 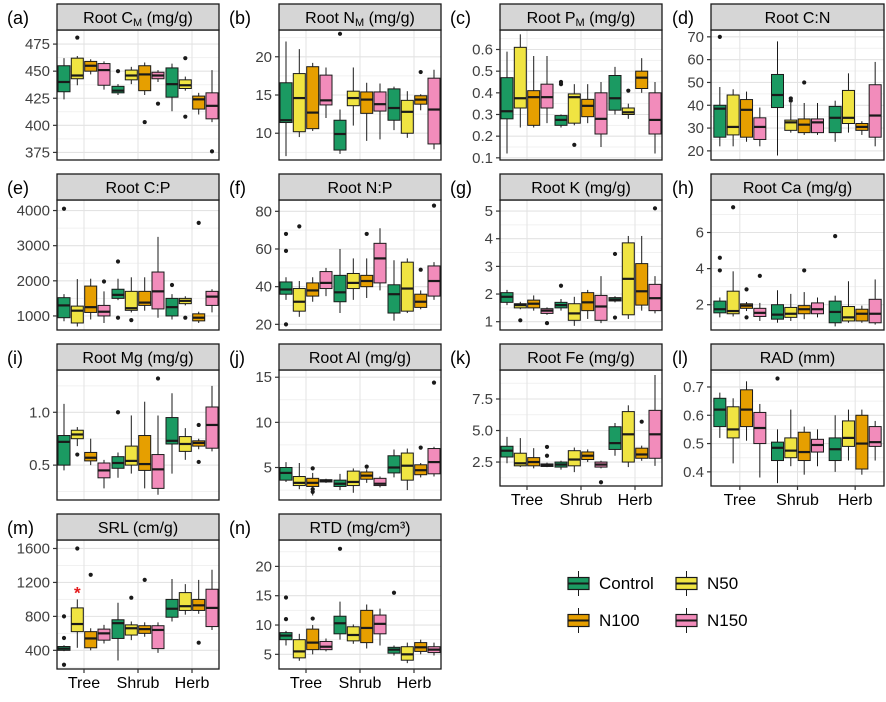 I want to click on legend-item-n50: N50, so click(x=720, y=583).